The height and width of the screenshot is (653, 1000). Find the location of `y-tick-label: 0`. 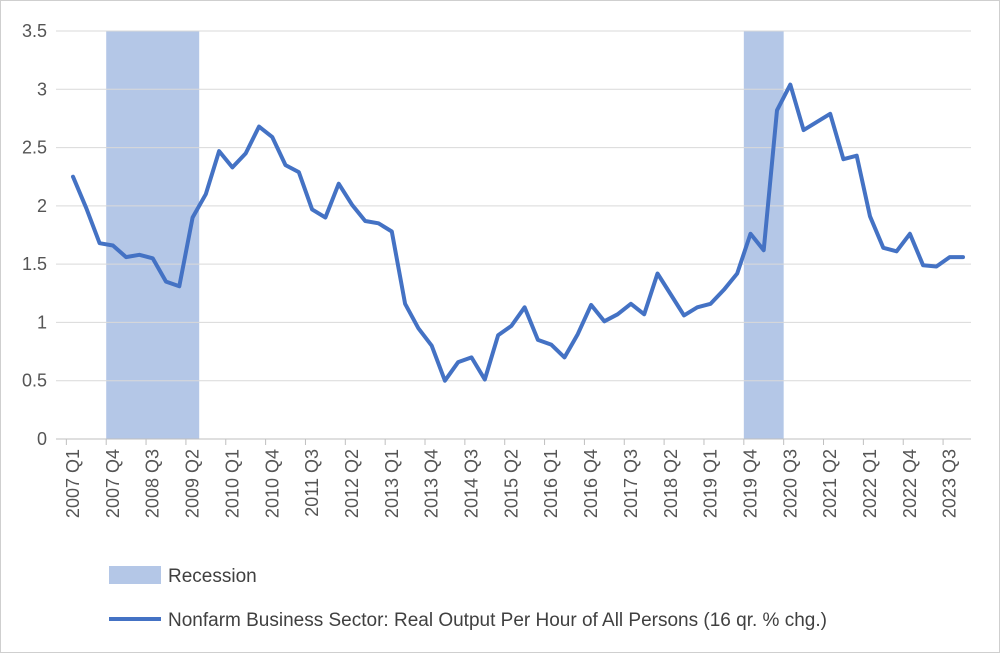

y-tick-label: 0 is located at coordinates (42, 439).